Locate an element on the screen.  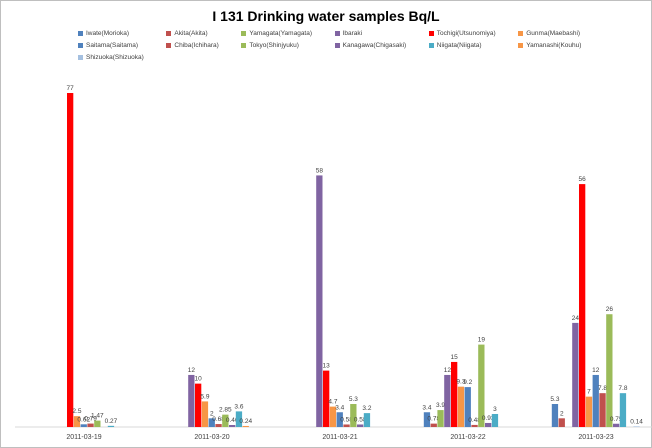
data-label: 26 is located at coordinates (610, 309).